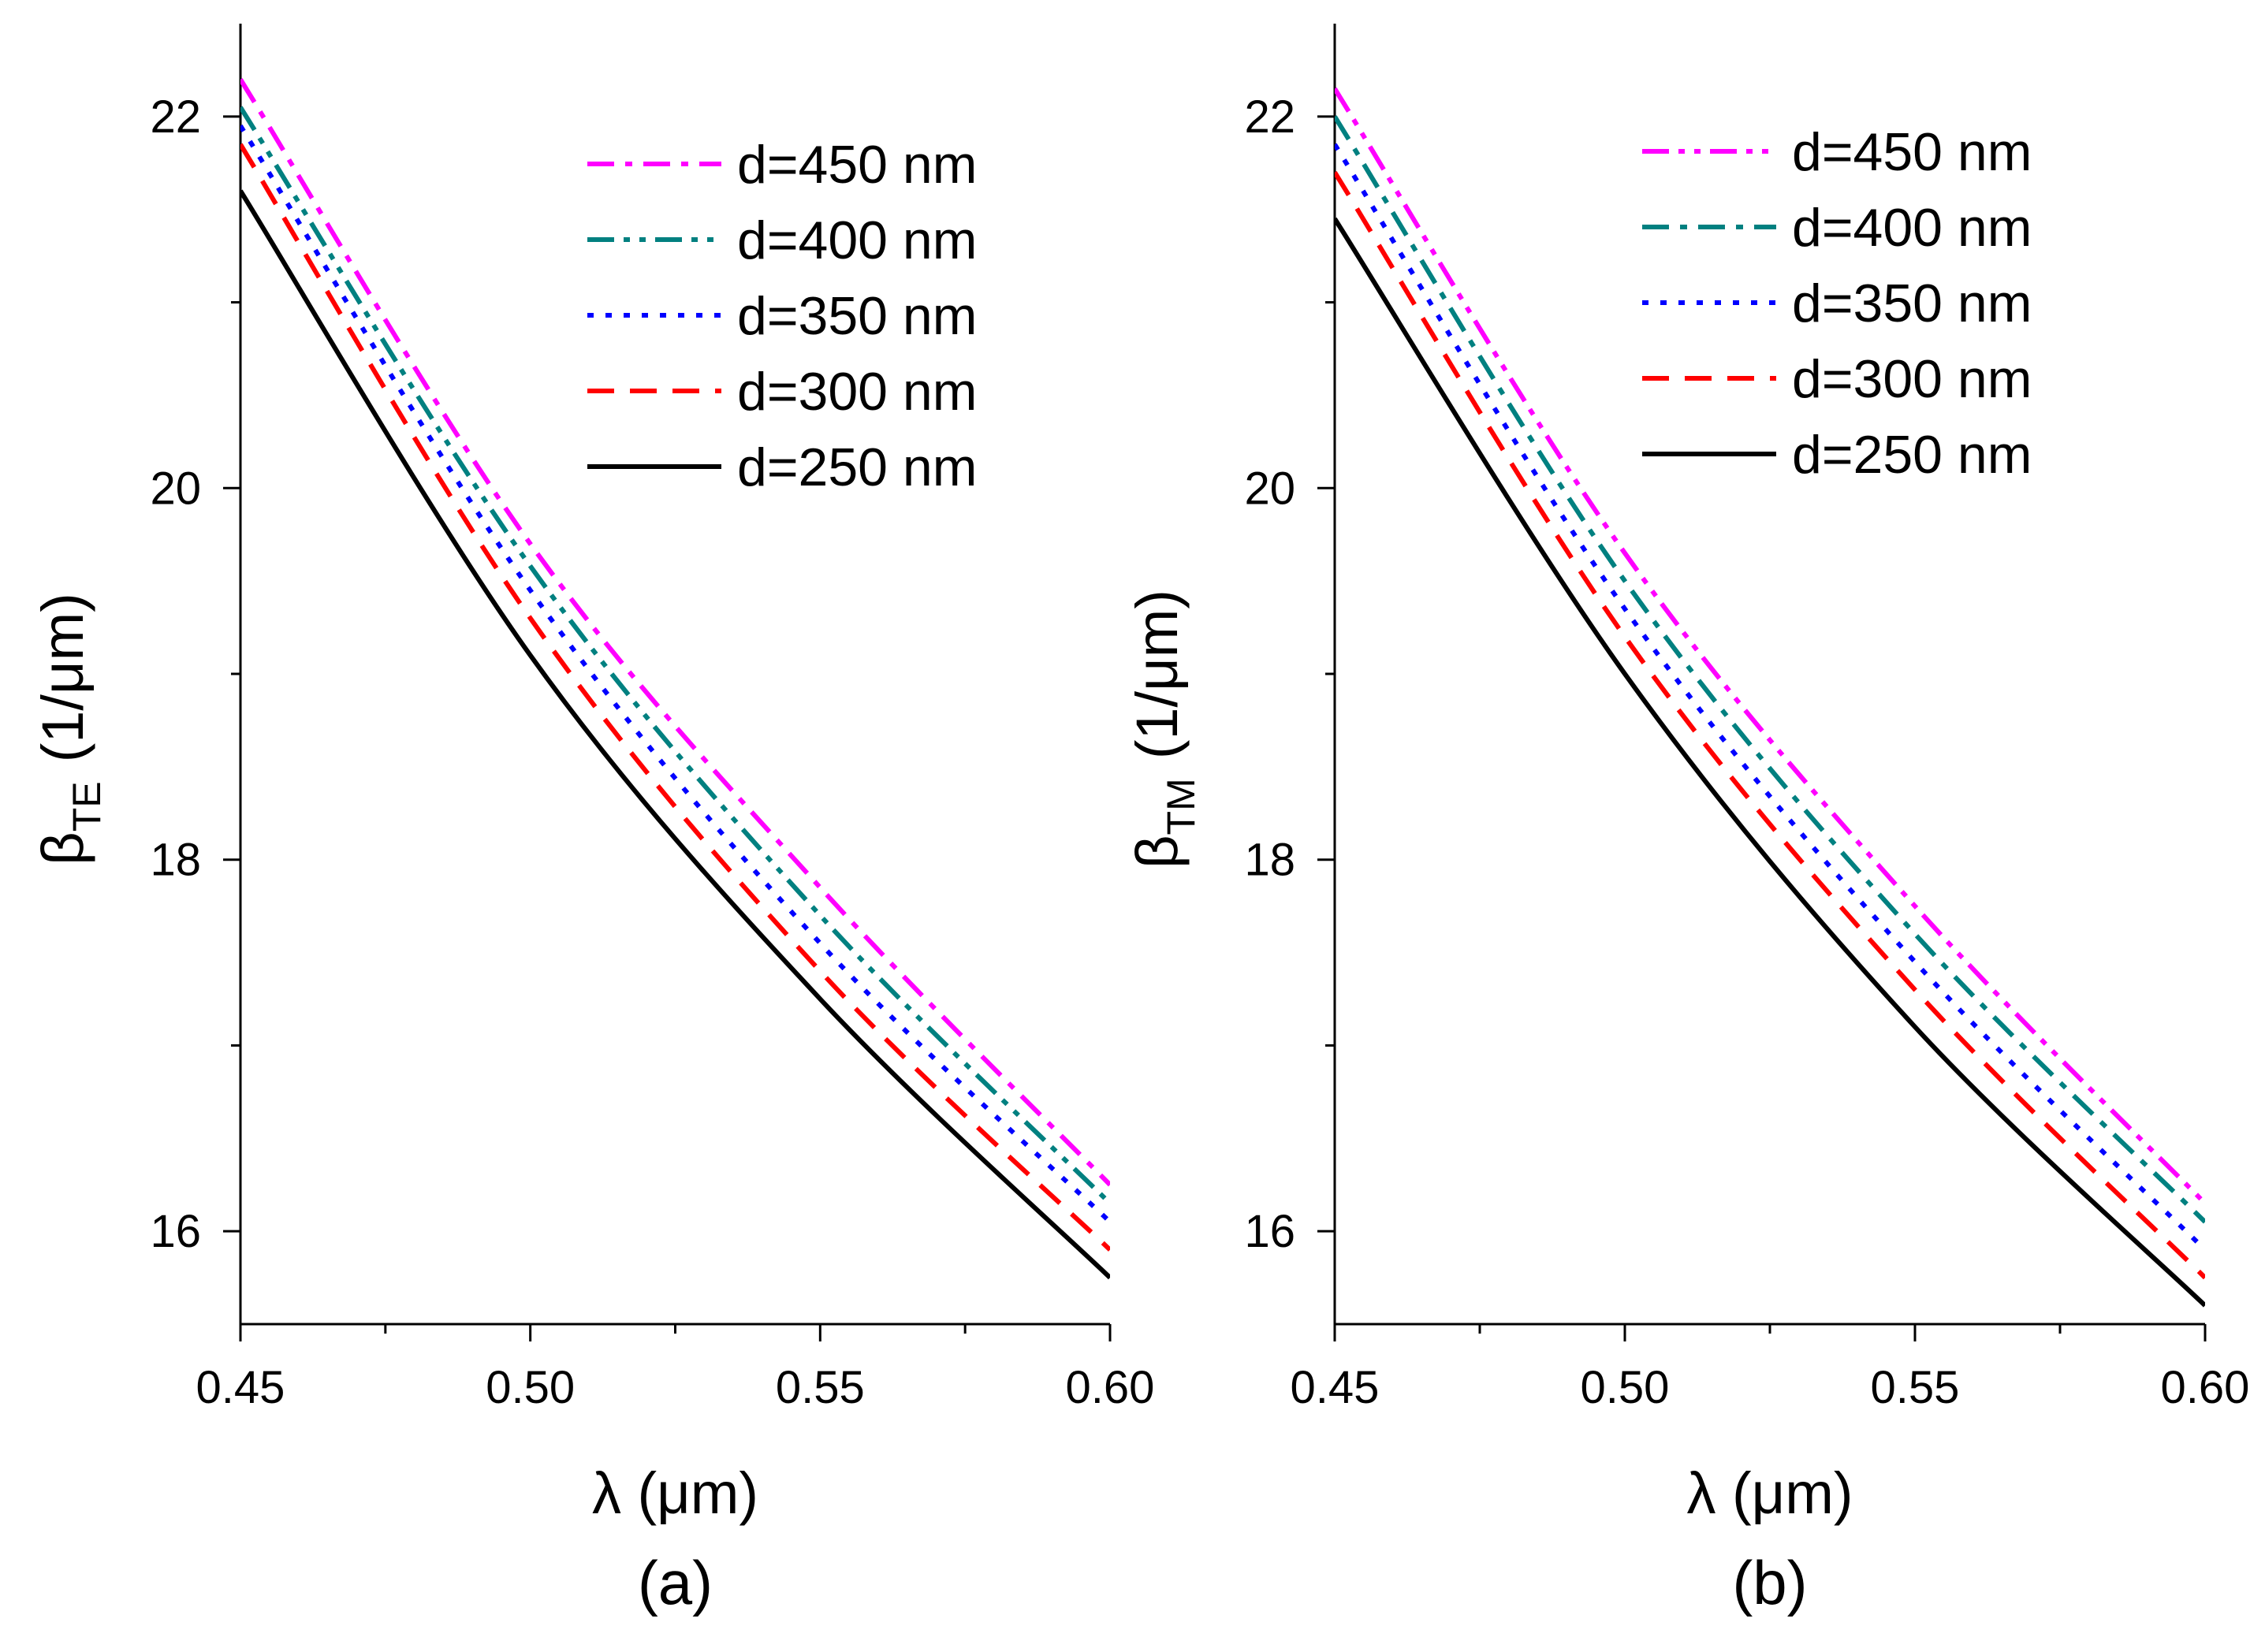  I want to click on y-label-subscript: TE, so click(87, 806).